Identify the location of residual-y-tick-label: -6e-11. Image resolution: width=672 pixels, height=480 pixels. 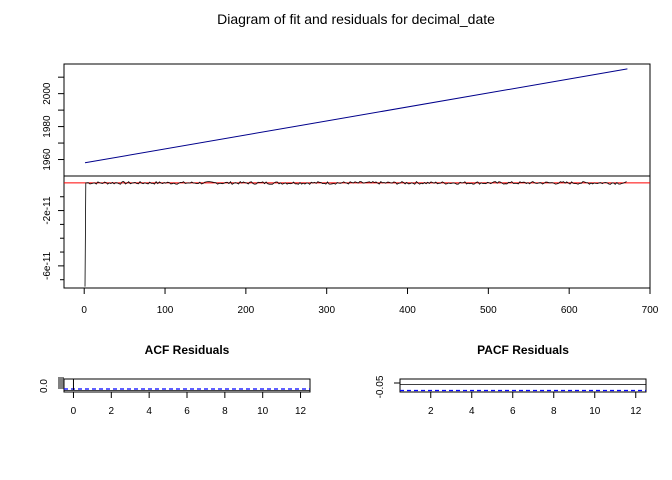
(47, 265).